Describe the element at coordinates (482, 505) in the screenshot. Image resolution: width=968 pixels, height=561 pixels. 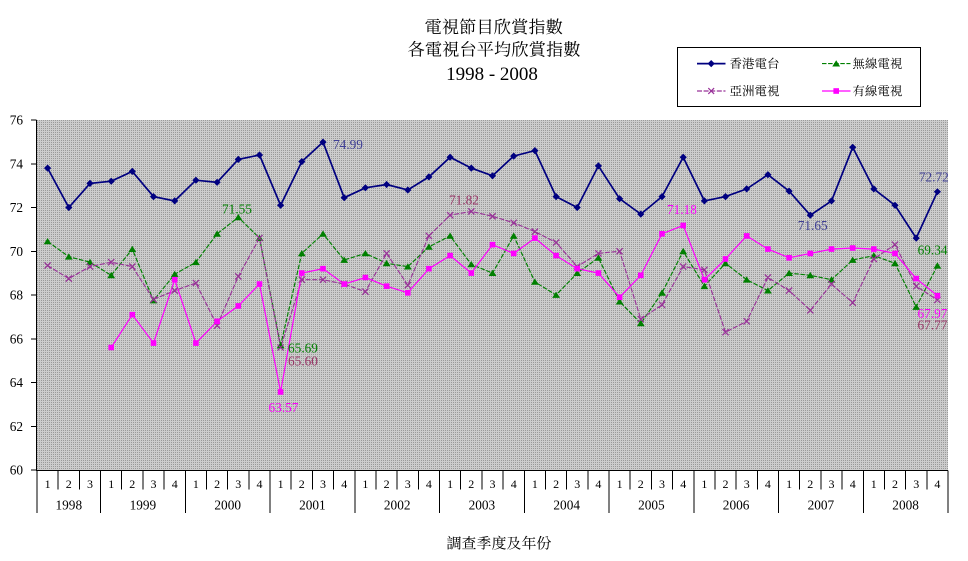
I see `svg-text: 2003` at that location.